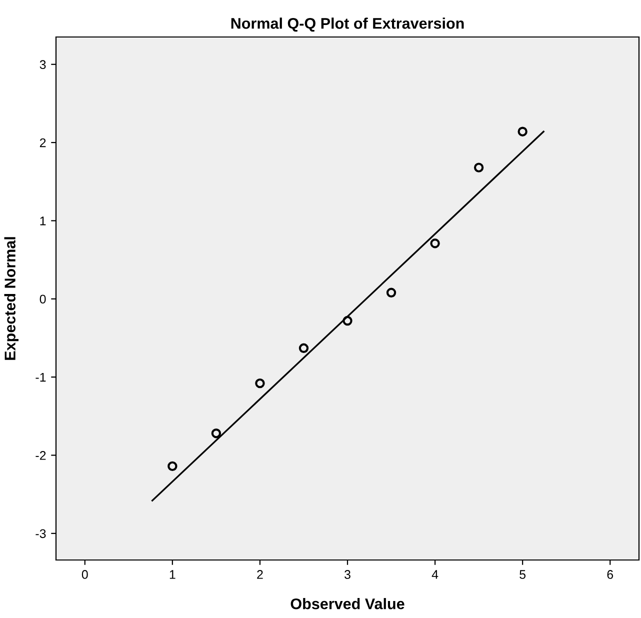  I want to click on y-tick-label: 3, so click(43, 65).